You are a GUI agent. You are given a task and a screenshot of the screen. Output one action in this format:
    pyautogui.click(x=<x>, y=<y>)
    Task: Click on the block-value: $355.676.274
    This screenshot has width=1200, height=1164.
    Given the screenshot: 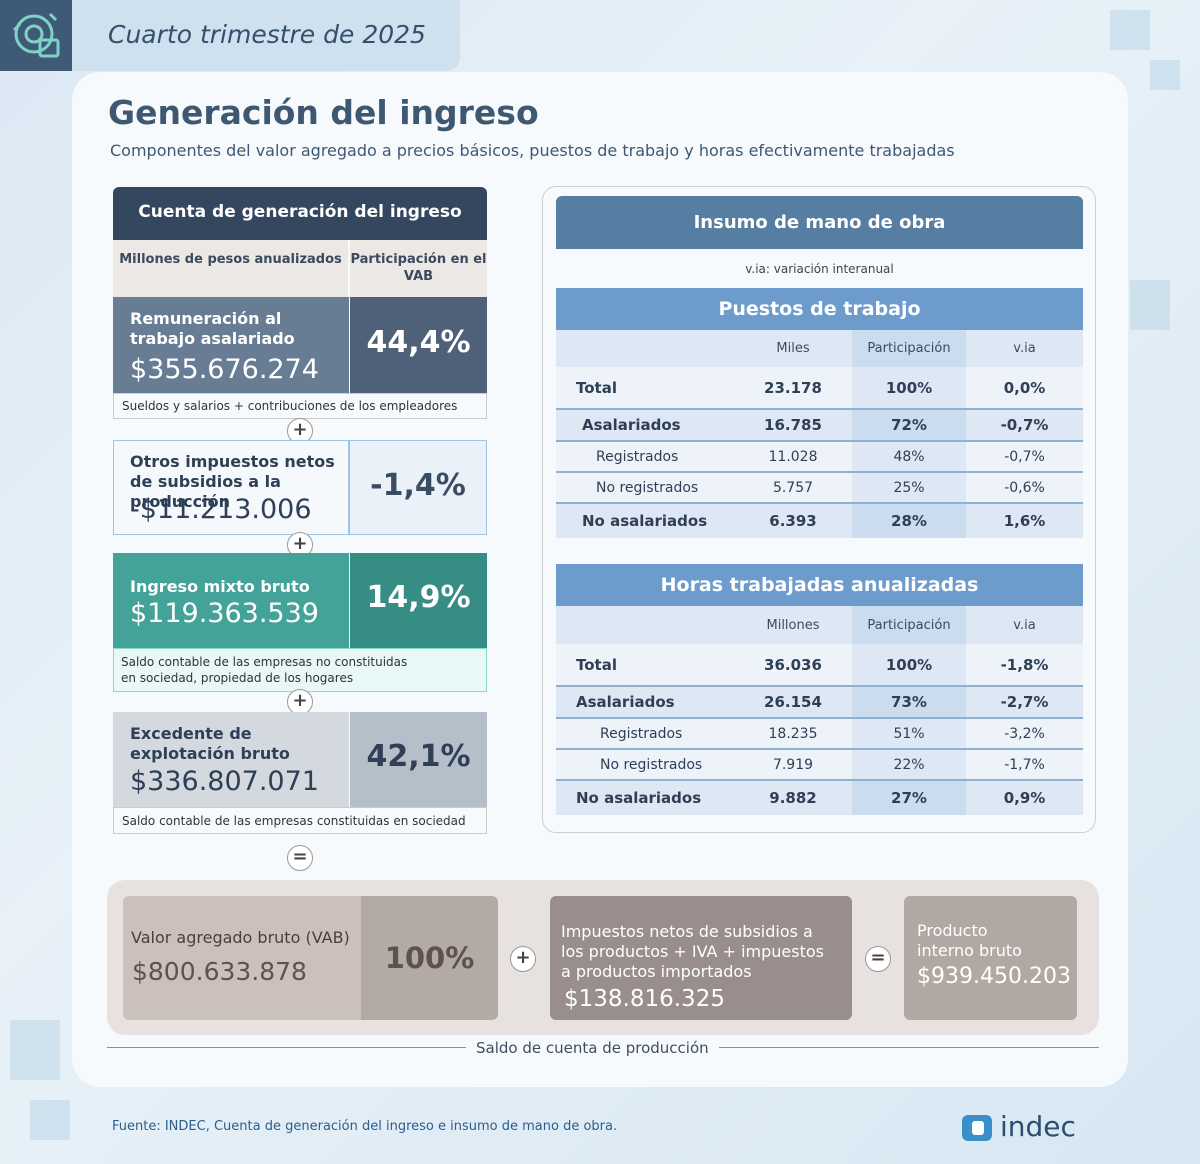 What is the action you would take?
    pyautogui.click(x=224, y=369)
    